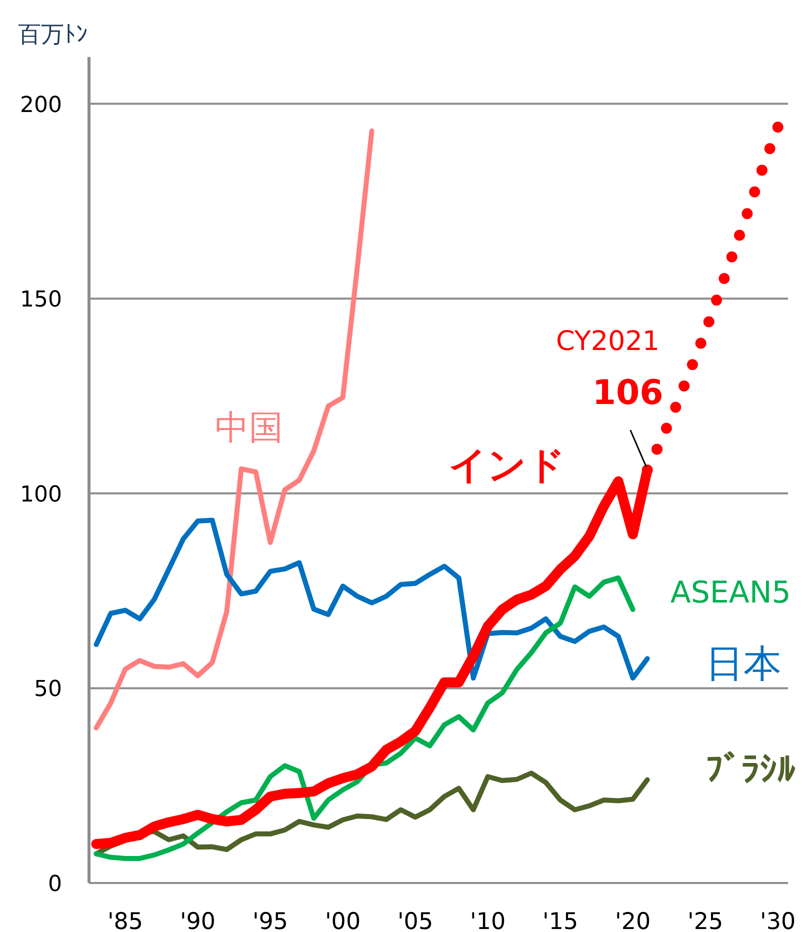  I want to click on series-label: ﾌﾞﾗｼﾙ, so click(750, 770).